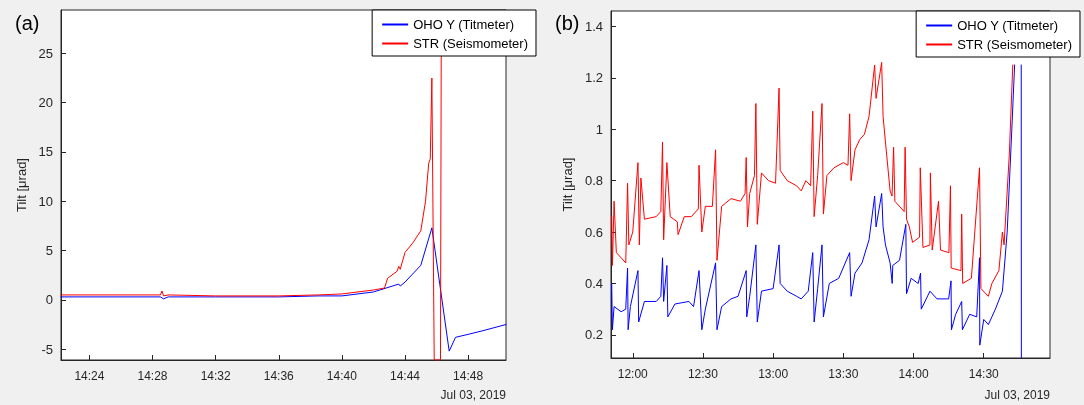 The height and width of the screenshot is (405, 1084). I want to click on y-tick-label: 0.2, so click(593, 335).